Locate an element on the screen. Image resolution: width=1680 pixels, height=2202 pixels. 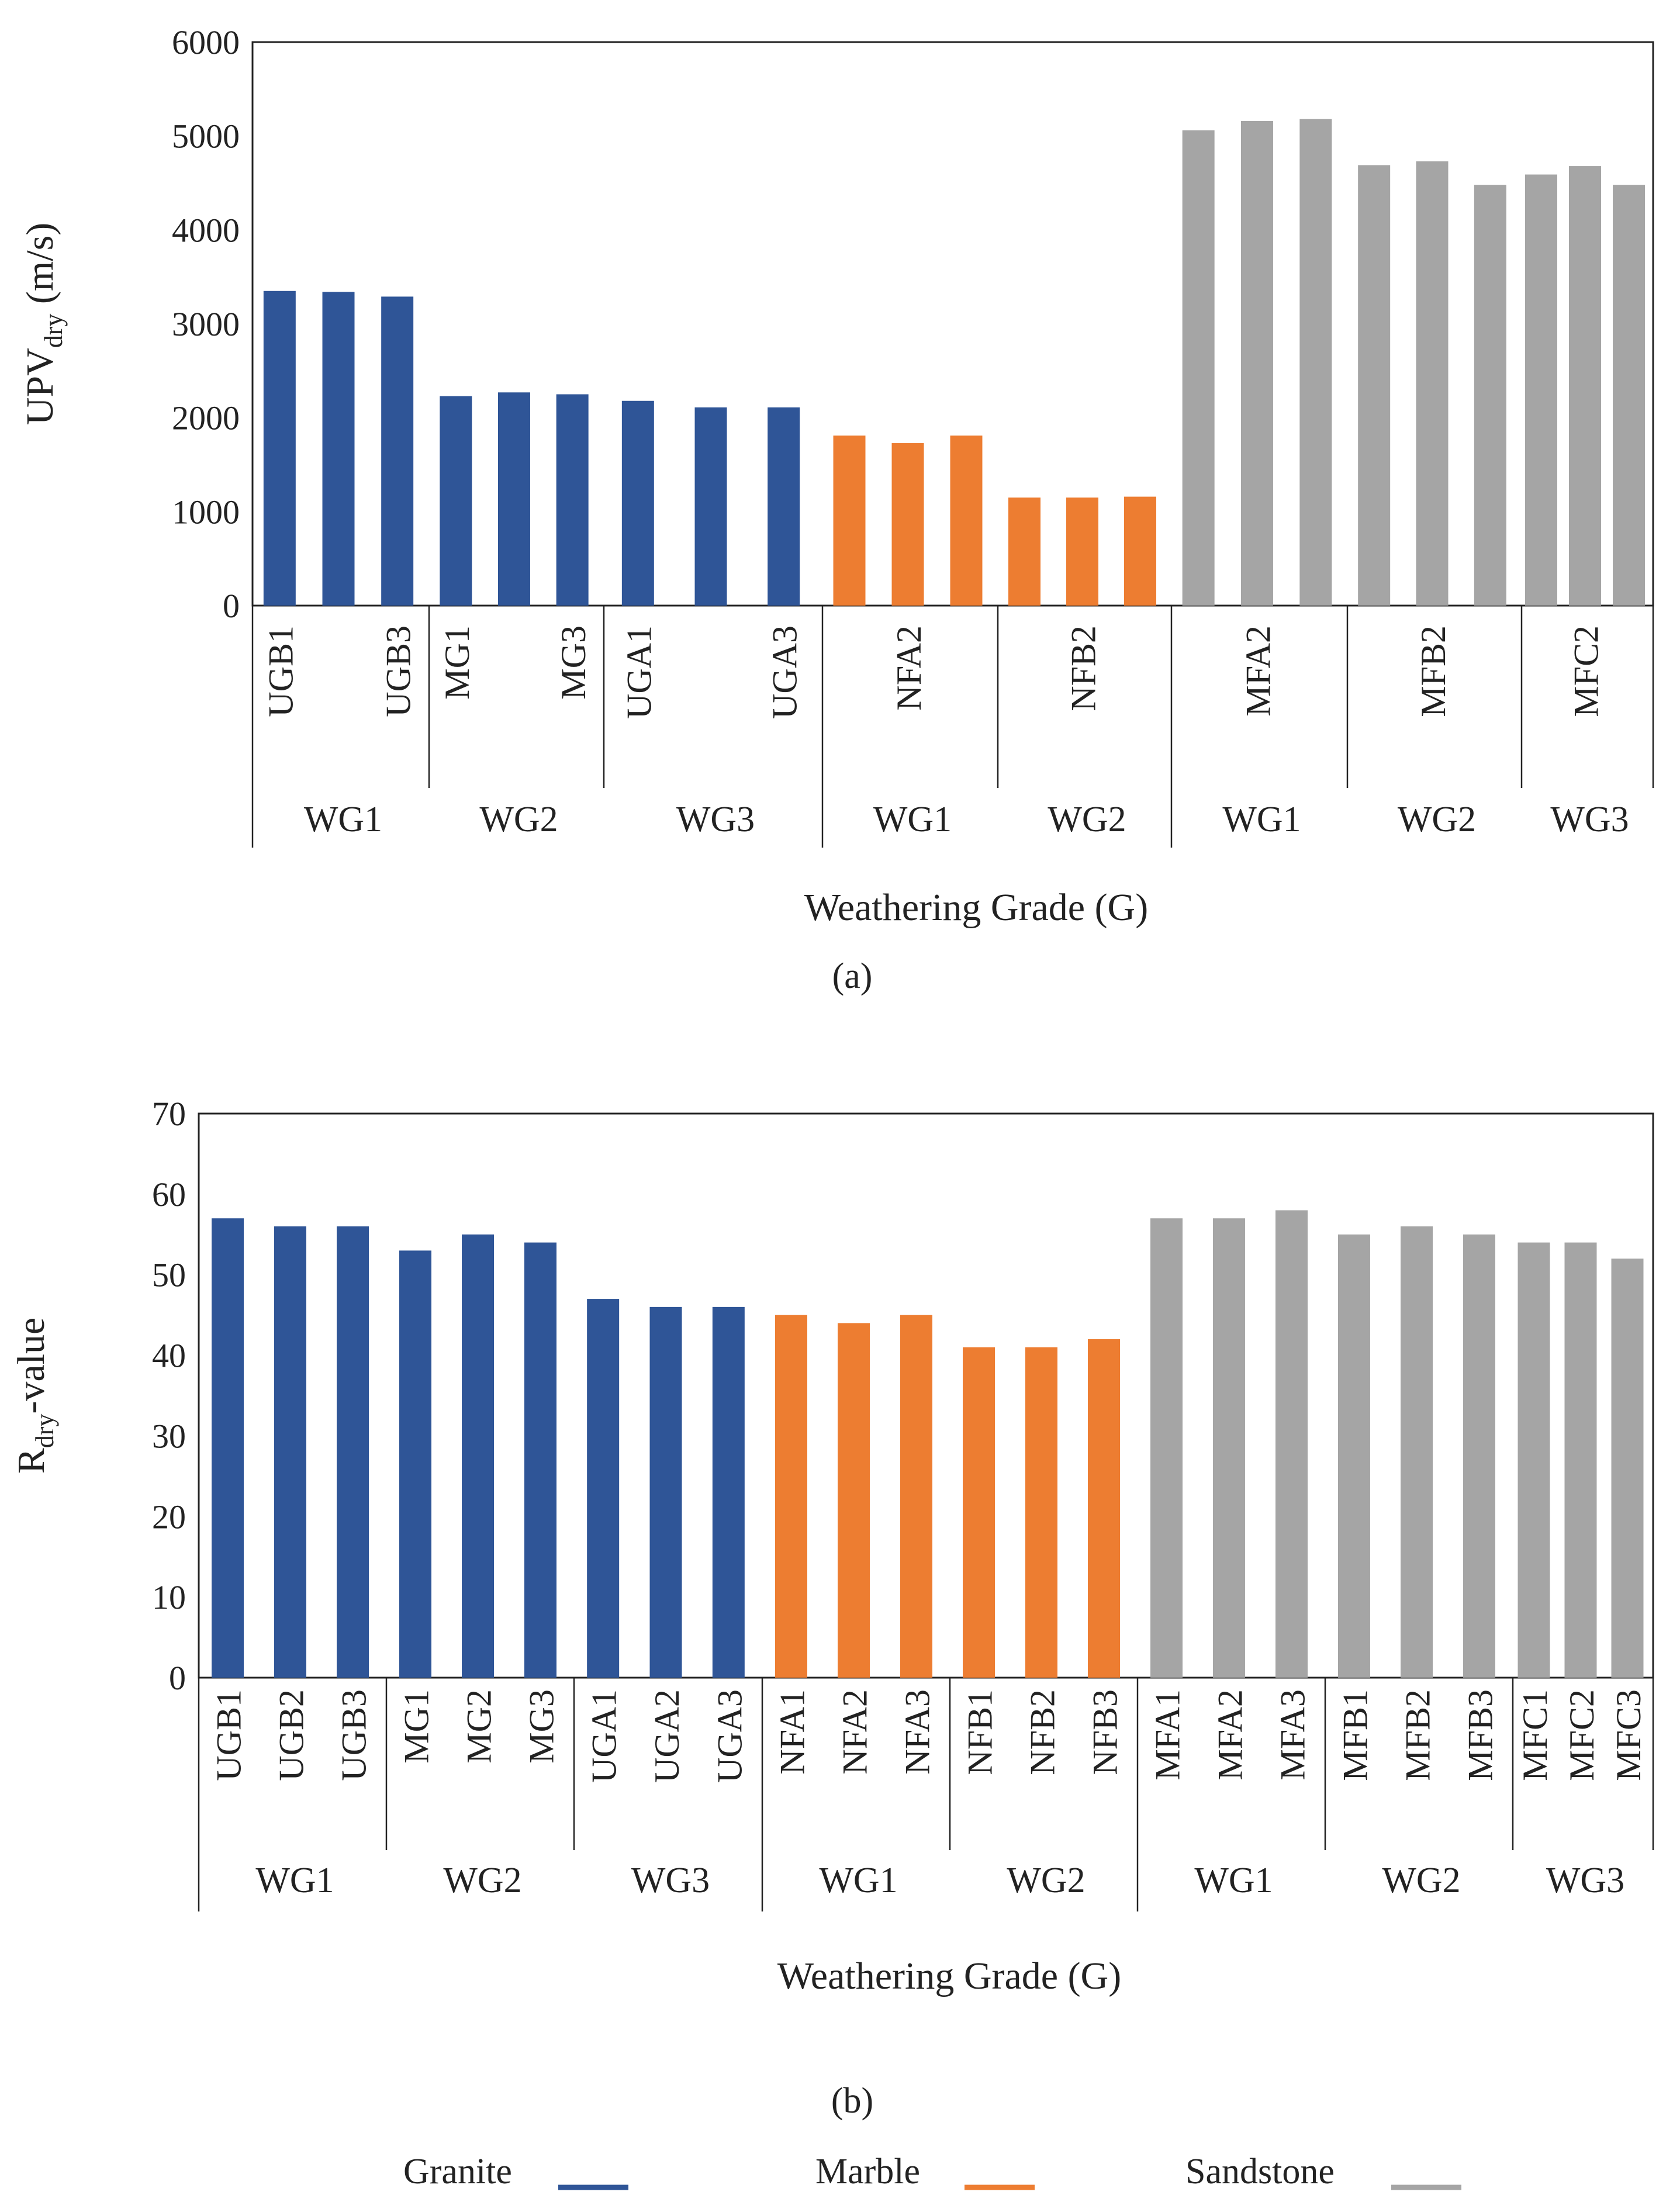
y-axis-title-main: UPV is located at coordinates (40, 387).